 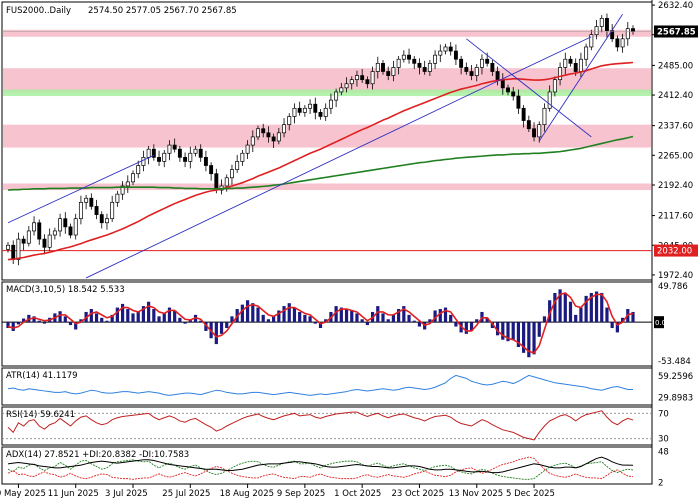 What do you see at coordinates (675, 66) in the screenshot?
I see `price-tick-label-2: 2485.00` at bounding box center [675, 66].